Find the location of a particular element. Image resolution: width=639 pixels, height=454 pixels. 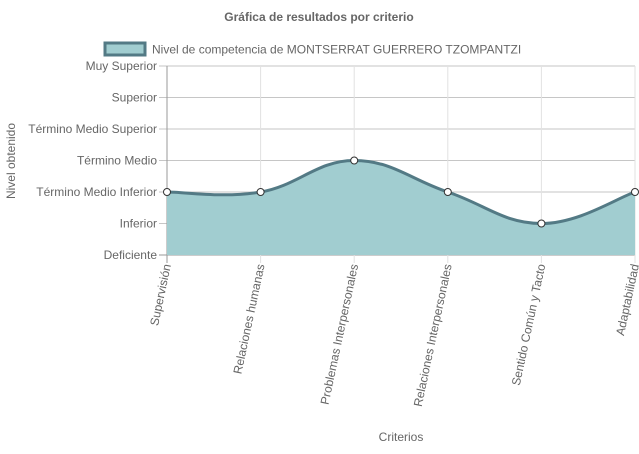

x-tick-label: Relaciones Interpersonales is located at coordinates (433, 335).